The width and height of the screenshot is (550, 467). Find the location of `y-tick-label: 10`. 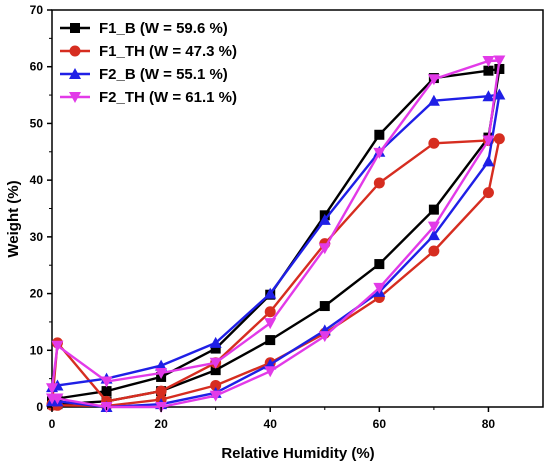

y-tick-label: 10 is located at coordinates (37, 350).